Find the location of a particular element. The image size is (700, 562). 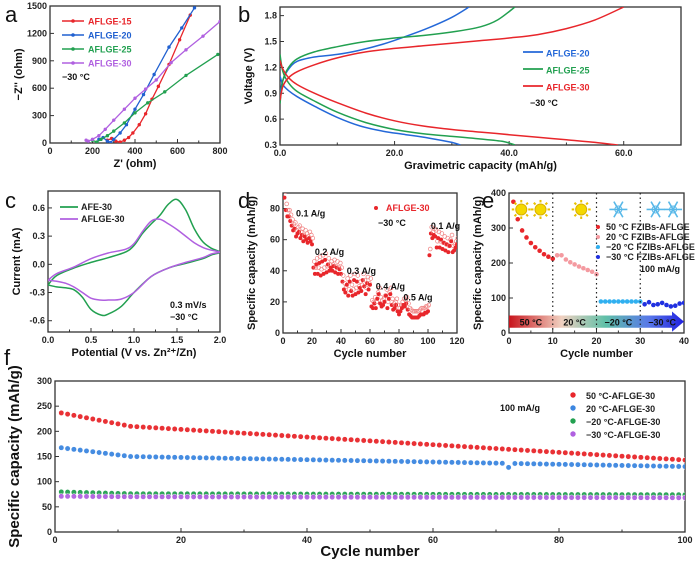

y-tick-label: 1200 is located at coordinates (37, 33).